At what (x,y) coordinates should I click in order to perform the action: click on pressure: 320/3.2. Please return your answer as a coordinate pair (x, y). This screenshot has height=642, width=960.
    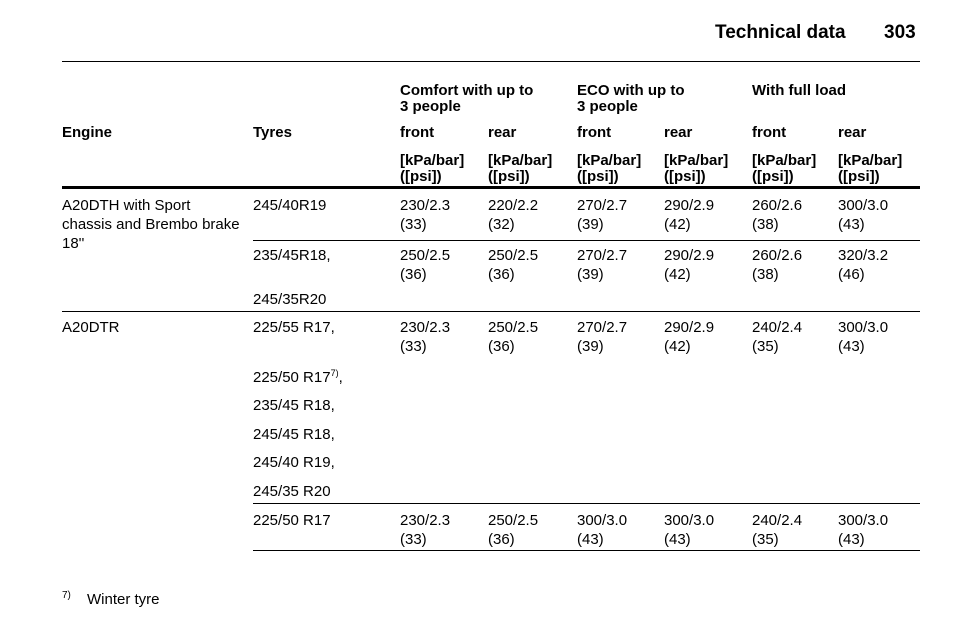
    Looking at the image, I should click on (863, 255).